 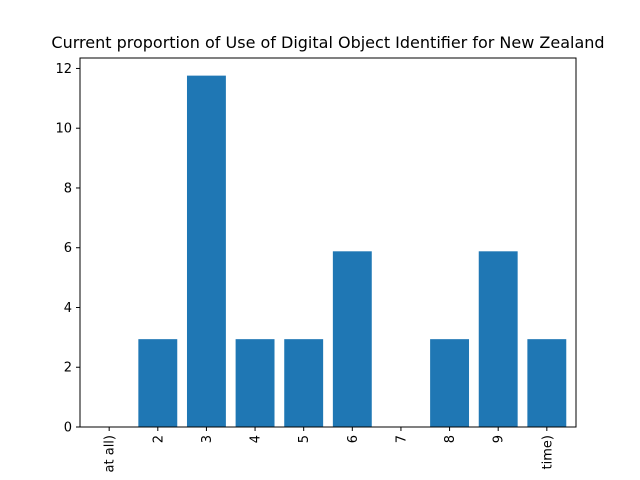 What do you see at coordinates (68, 188) in the screenshot?
I see `y-tick-label: 8` at bounding box center [68, 188].